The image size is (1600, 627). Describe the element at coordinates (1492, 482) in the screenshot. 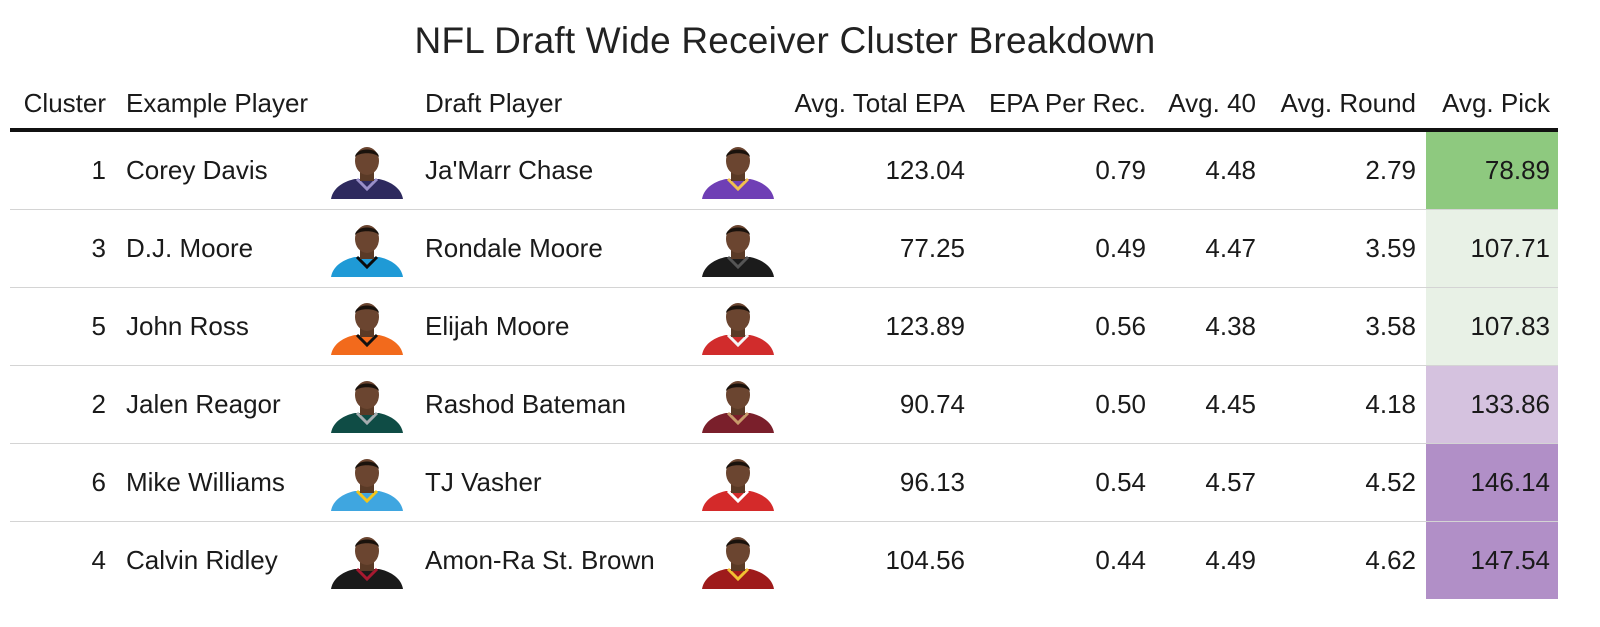

I see `avg-pick-cell: 146.14` at that location.